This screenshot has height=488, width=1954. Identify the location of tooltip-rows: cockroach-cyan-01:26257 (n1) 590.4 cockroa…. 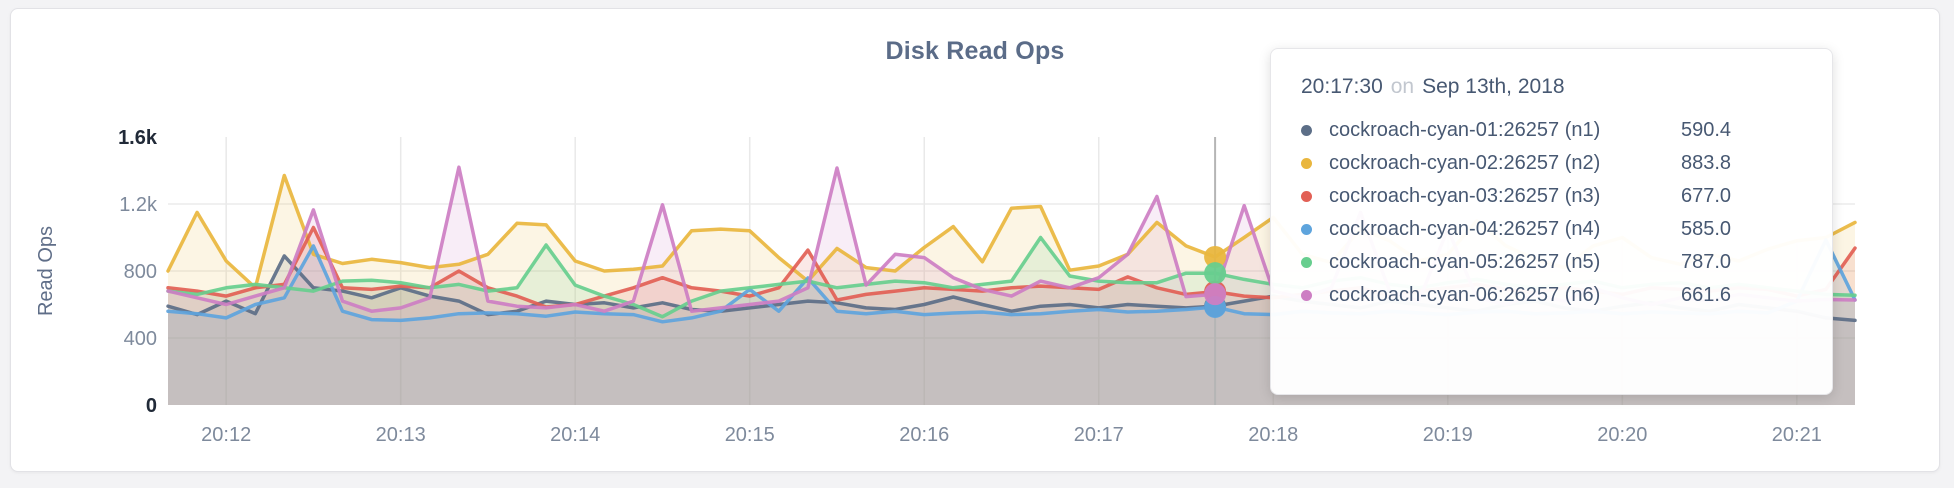
(1566, 213).